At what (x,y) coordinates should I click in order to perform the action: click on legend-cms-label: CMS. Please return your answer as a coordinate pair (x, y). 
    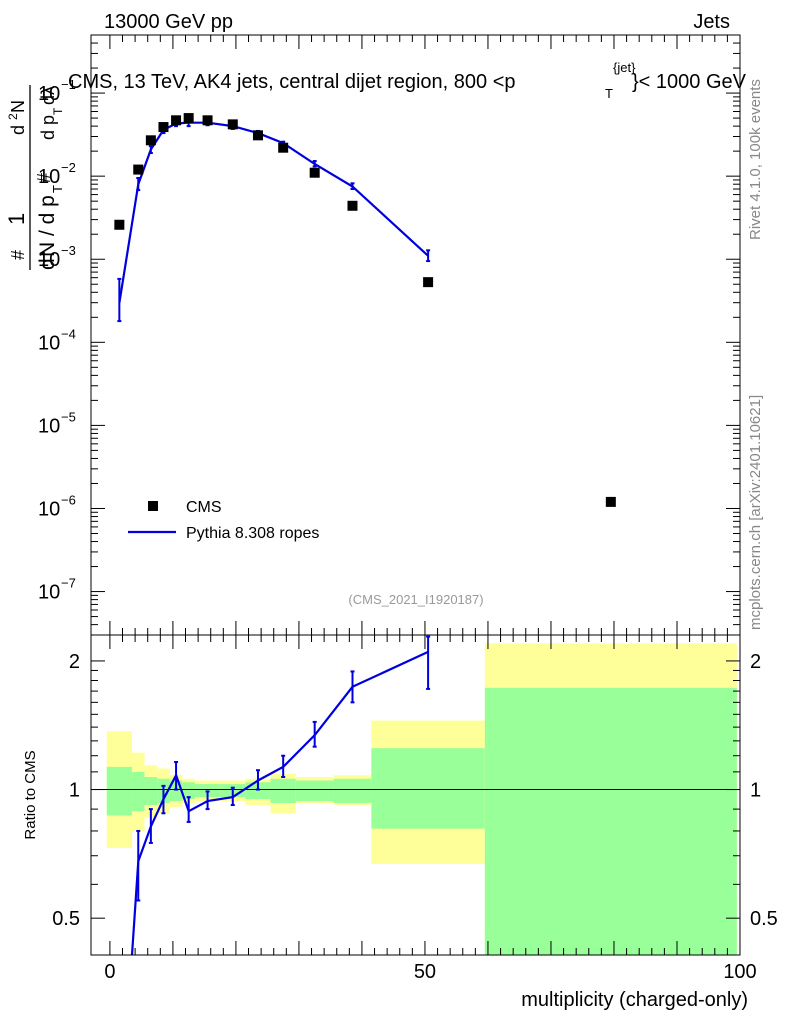
    Looking at the image, I should click on (204, 507).